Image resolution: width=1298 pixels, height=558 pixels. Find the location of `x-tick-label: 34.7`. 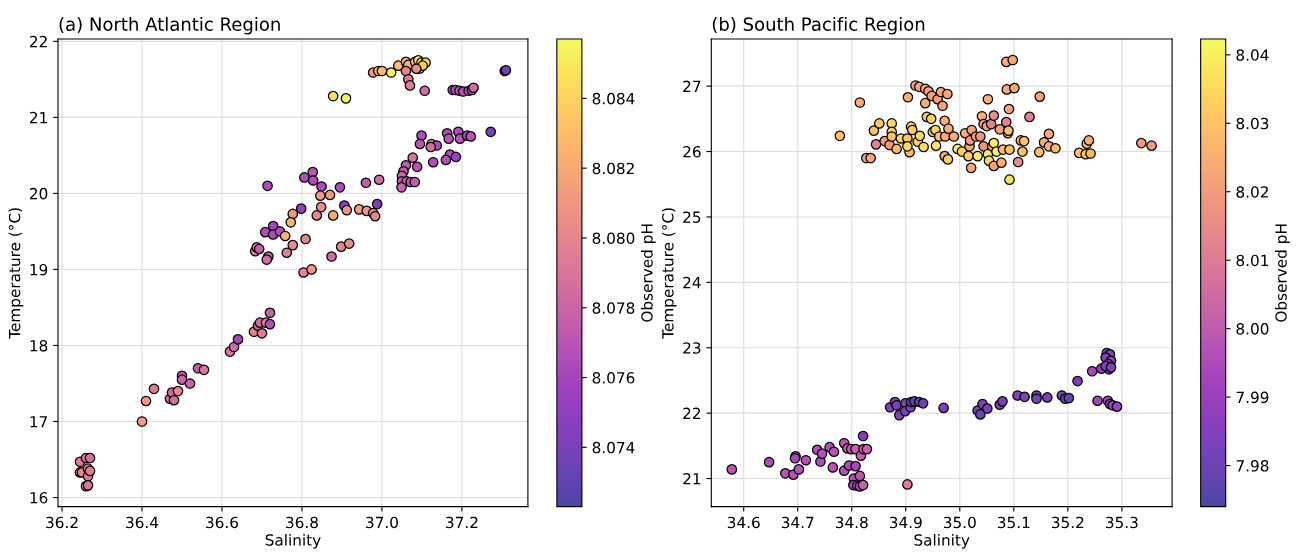

x-tick-label: 34.7 is located at coordinates (797, 522).